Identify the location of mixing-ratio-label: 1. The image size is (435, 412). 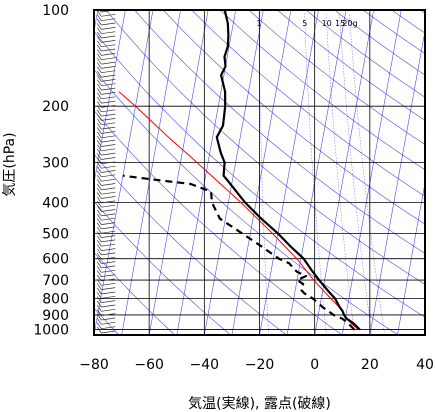
(258, 23).